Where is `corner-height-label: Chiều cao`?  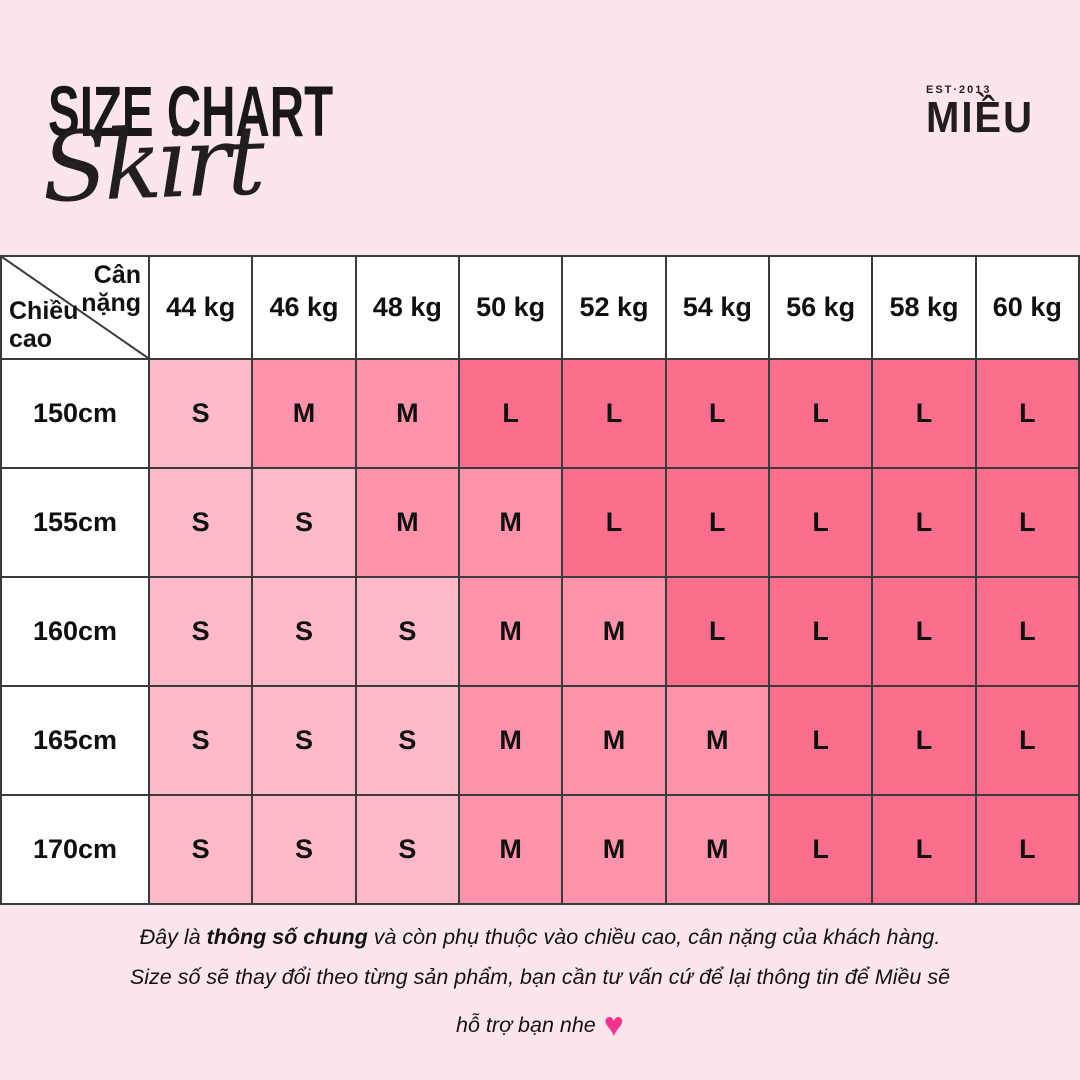
corner-height-label: Chiều cao is located at coordinates (44, 325).